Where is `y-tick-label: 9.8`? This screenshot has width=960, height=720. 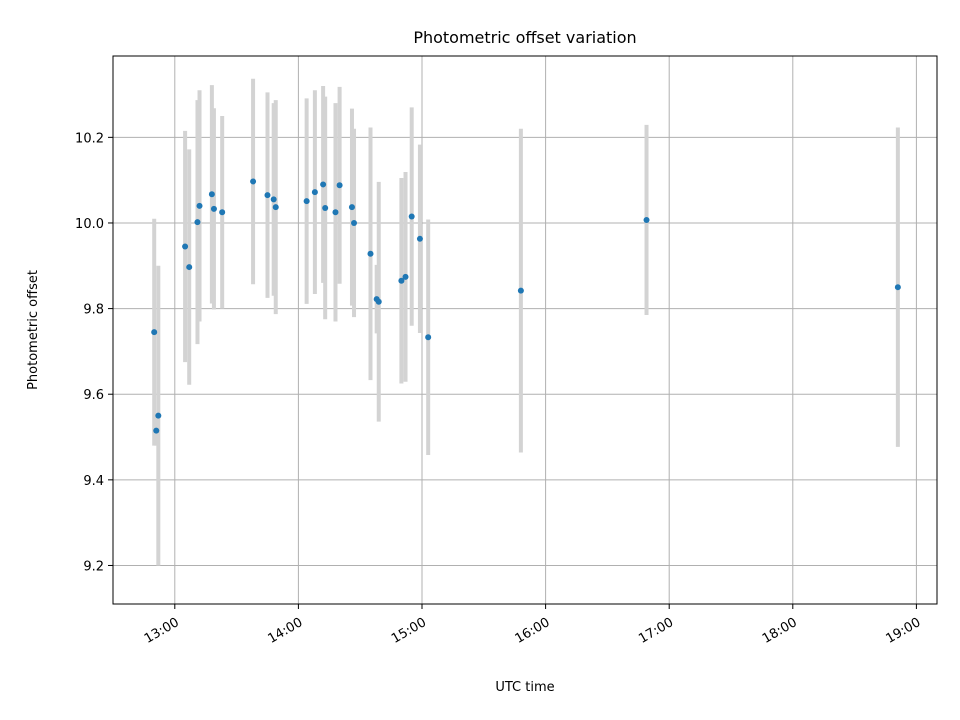 y-tick-label: 9.8 is located at coordinates (93, 310).